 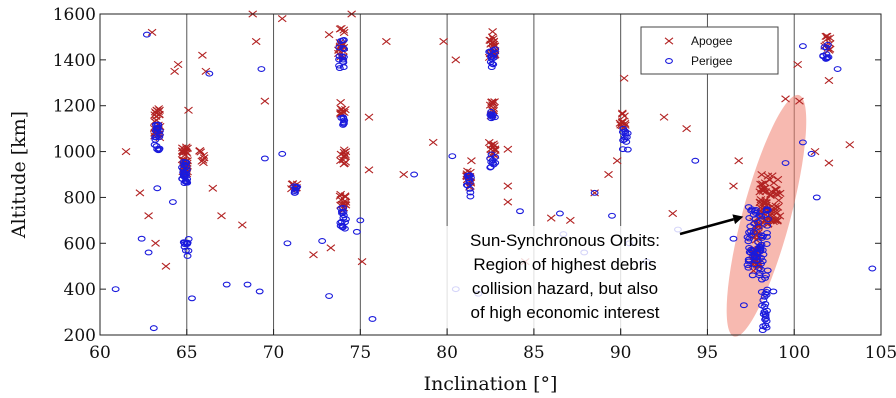 What do you see at coordinates (564, 277) in the screenshot?
I see `annotation-background` at bounding box center [564, 277].